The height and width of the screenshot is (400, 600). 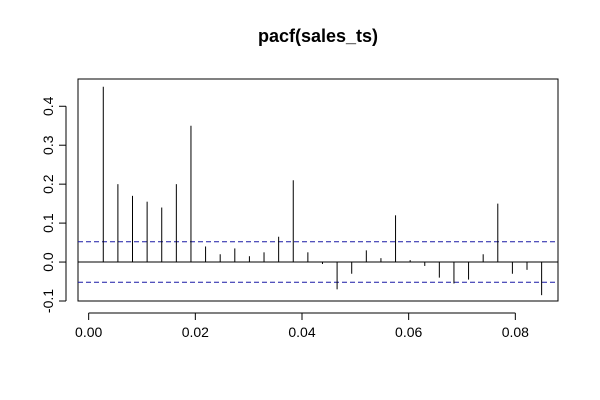 I want to click on x-tick-label: 0.00, so click(x=88, y=332).